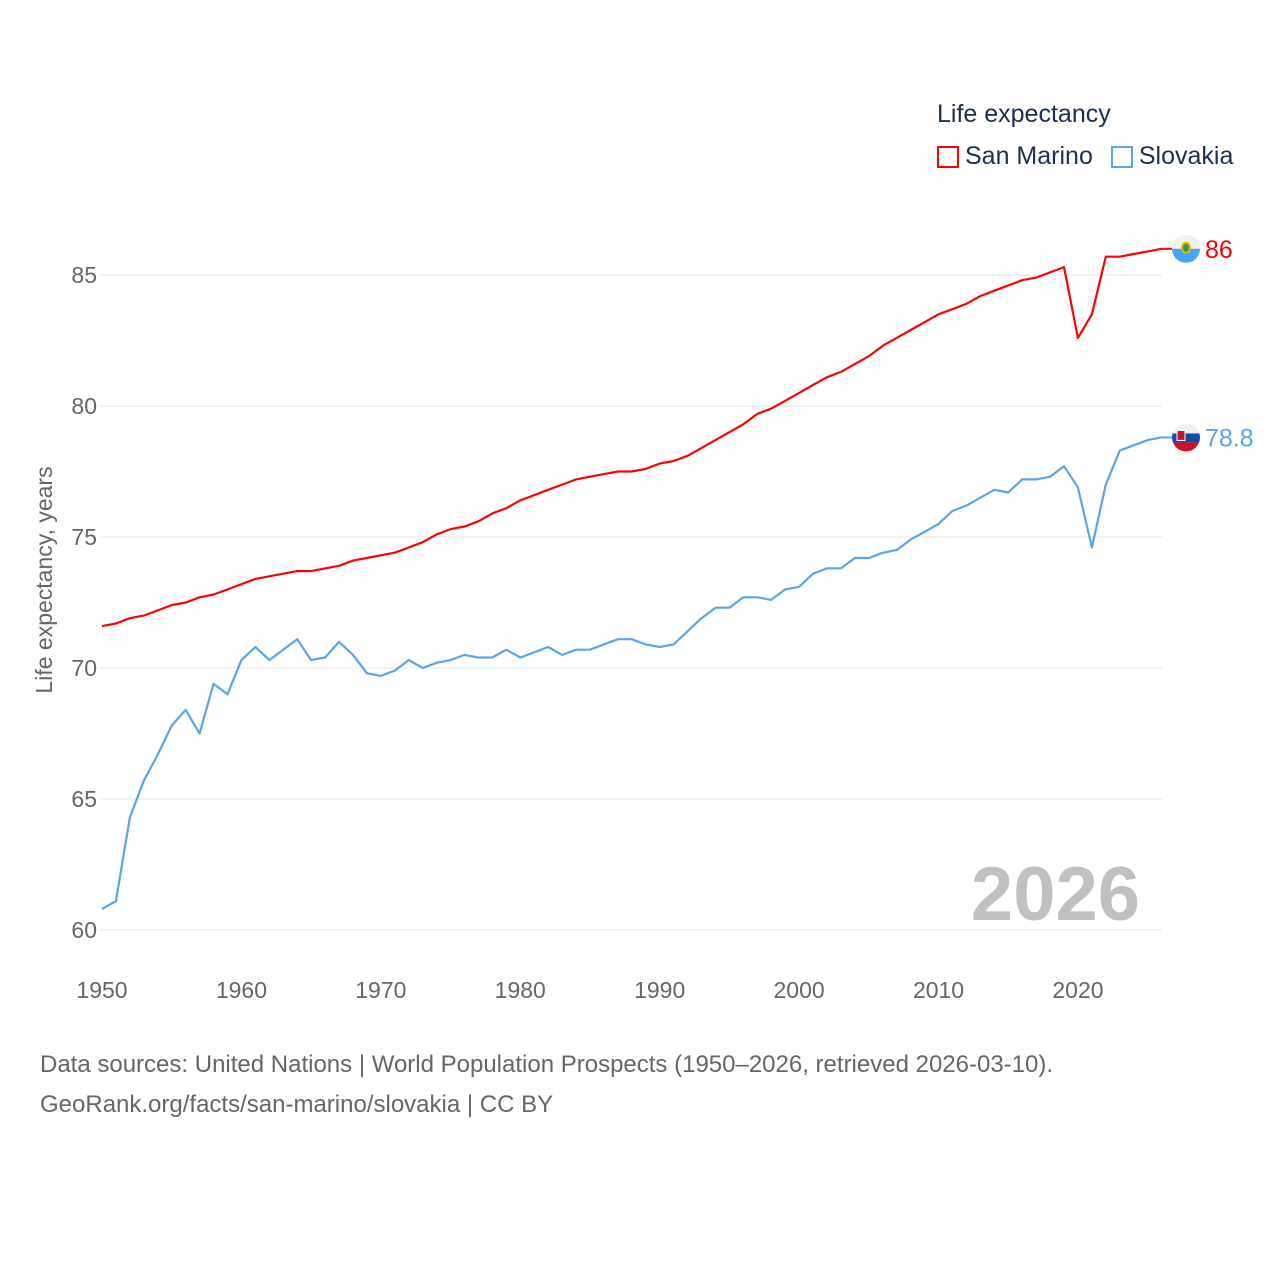 The width and height of the screenshot is (1280, 1280). What do you see at coordinates (1121, 156) in the screenshot?
I see `legend-swatch-slovakia` at bounding box center [1121, 156].